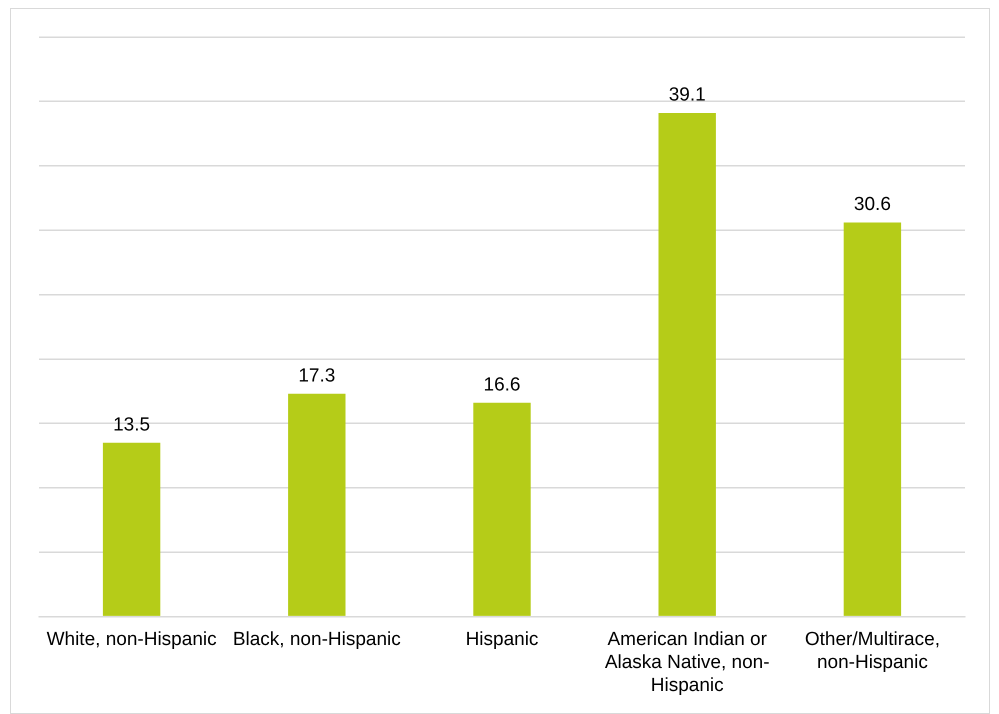 This screenshot has width=999, height=714. What do you see at coordinates (502, 639) in the screenshot?
I see `x-tick-label: Hispanic` at bounding box center [502, 639].